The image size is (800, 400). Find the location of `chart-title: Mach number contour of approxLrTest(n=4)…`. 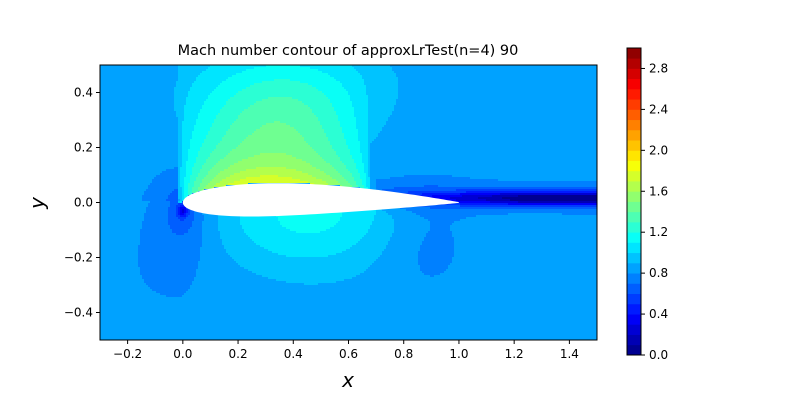

chart-title: Mach number contour of approxLrTest(n=4)… is located at coordinates (348, 51).